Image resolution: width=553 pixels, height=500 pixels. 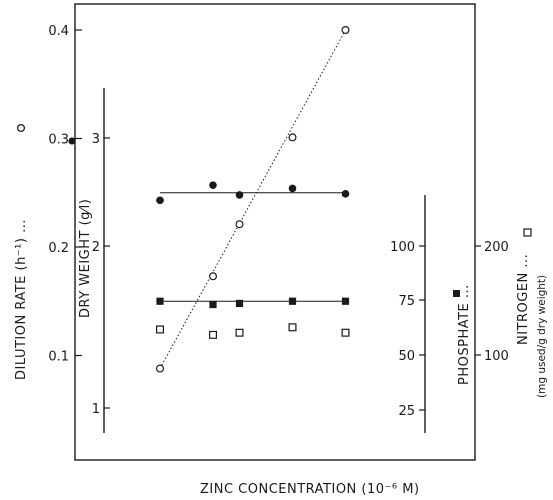 I want to click on dry-weight-tick-label: 2, so click(x=96, y=247).